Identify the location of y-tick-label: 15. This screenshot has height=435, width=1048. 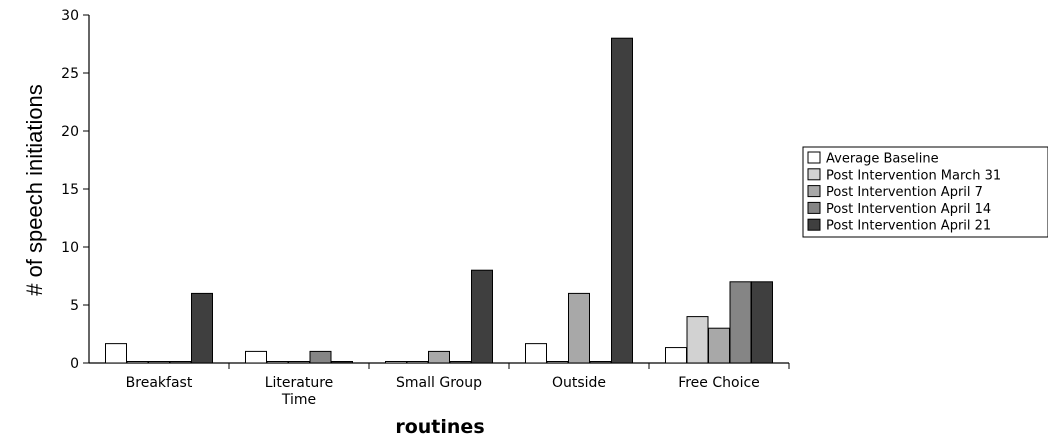
(70, 190).